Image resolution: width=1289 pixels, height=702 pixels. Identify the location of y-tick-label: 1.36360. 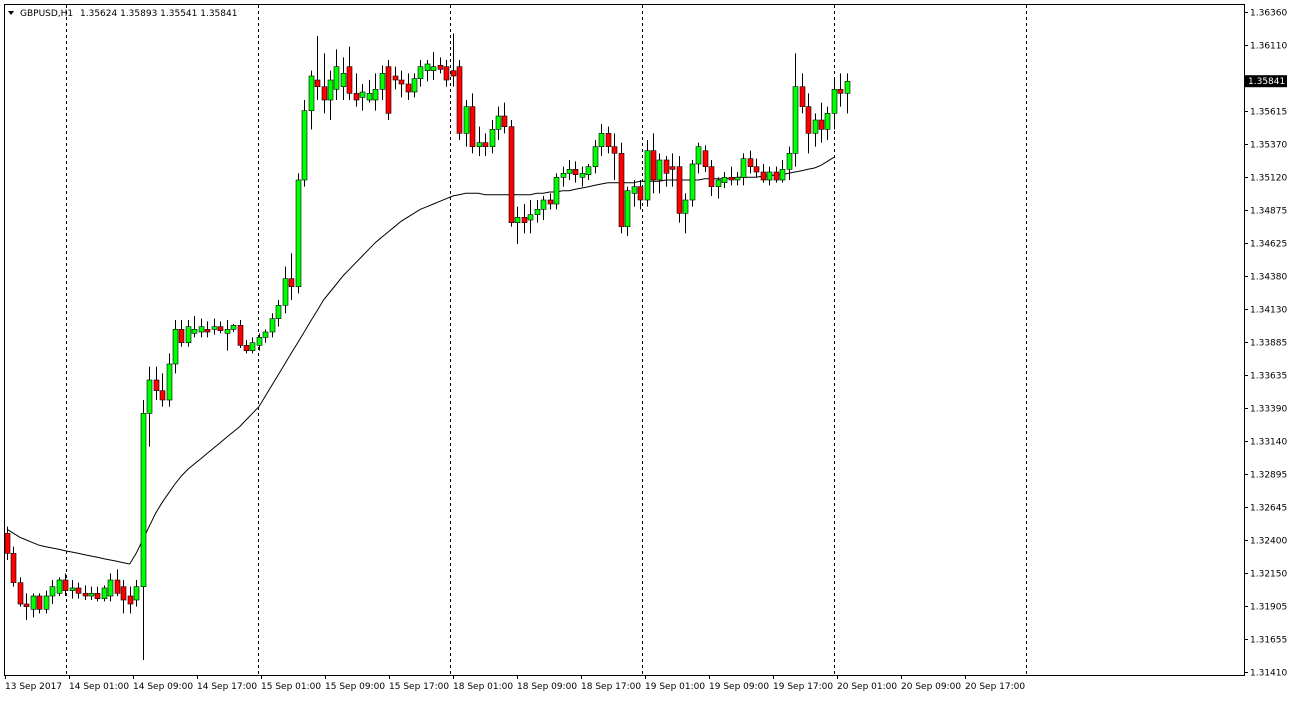
(1268, 14).